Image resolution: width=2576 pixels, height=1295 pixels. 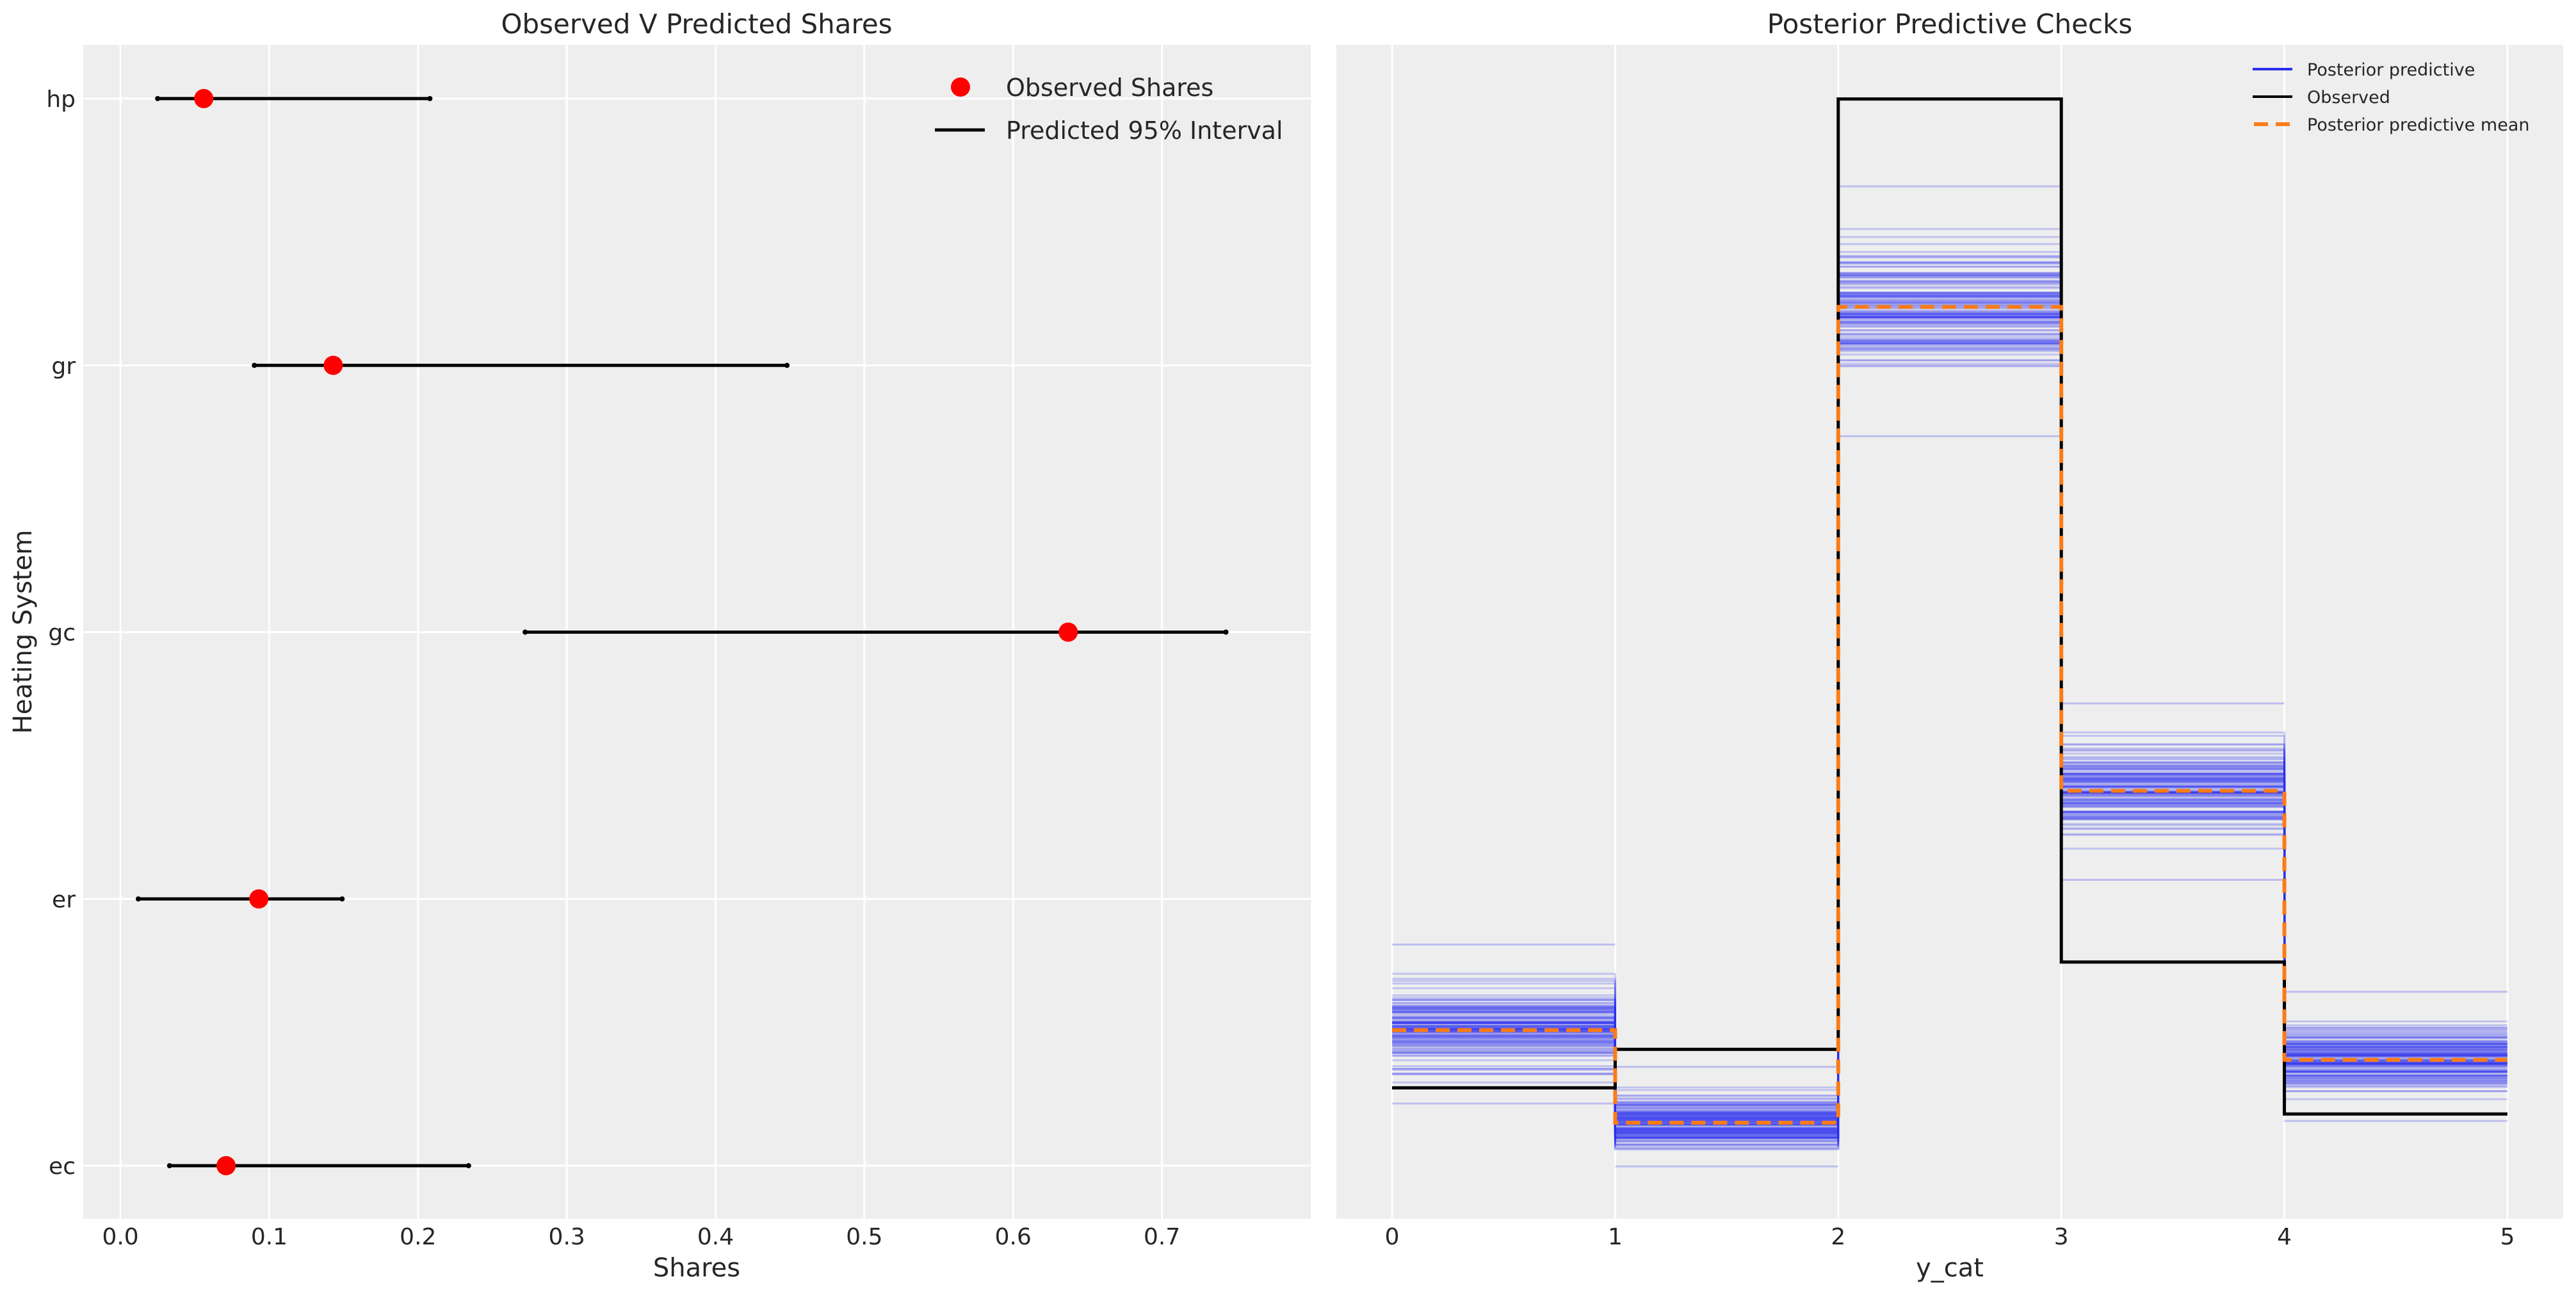 I want to click on left-y-axis-label: Heating System, so click(x=23, y=632).